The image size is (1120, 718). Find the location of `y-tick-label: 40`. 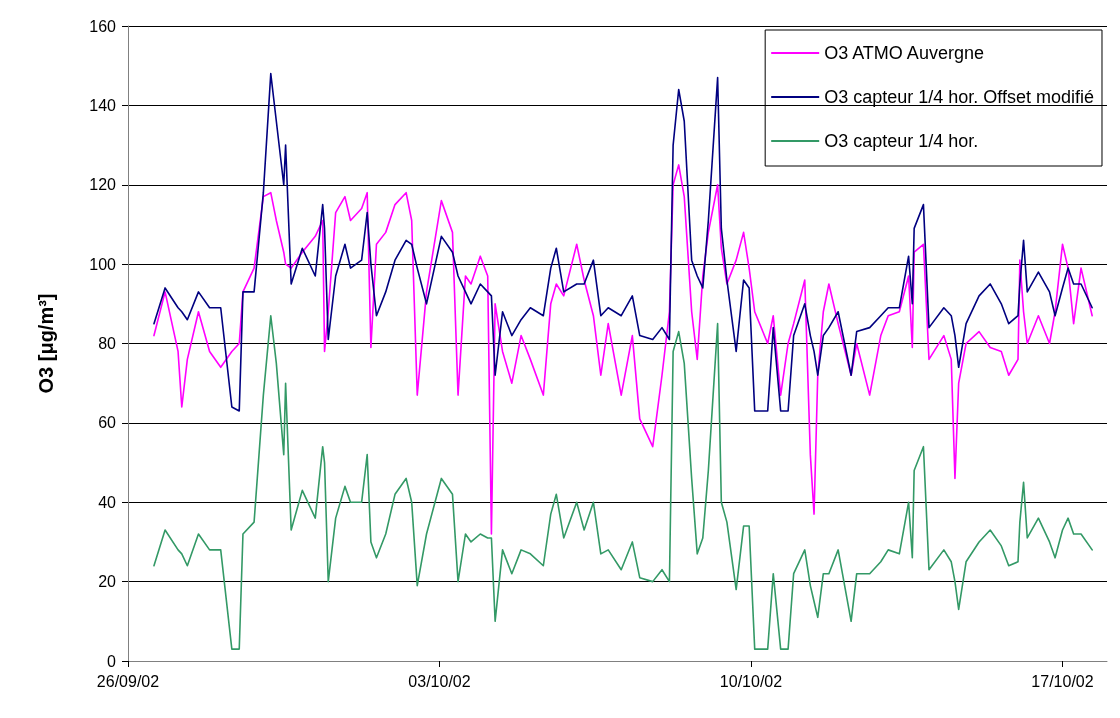

y-tick-label: 40 is located at coordinates (107, 502).